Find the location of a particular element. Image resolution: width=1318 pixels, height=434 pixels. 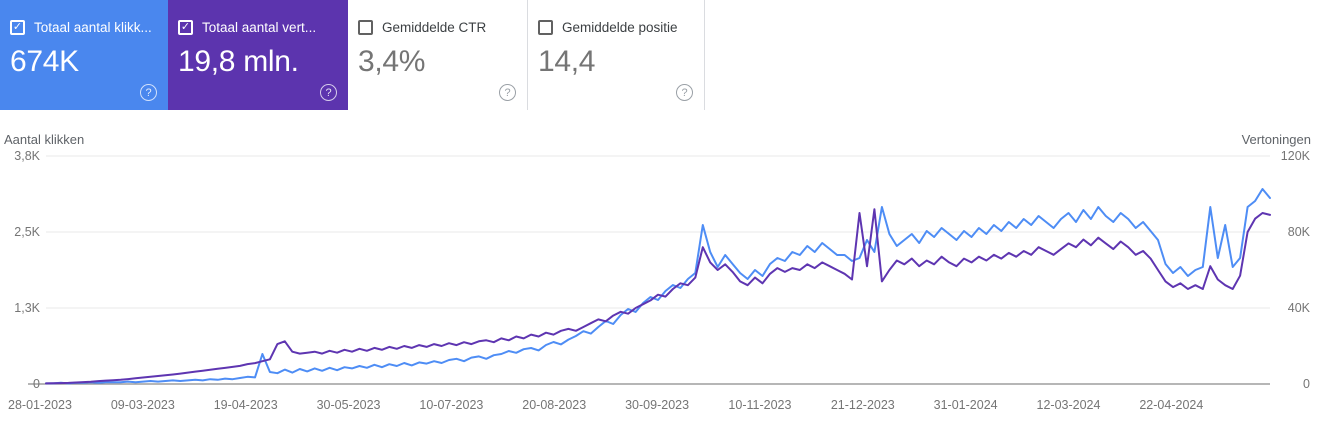

metric-card-average-position: Gemiddelde positie 14,4 ? is located at coordinates (616, 55).